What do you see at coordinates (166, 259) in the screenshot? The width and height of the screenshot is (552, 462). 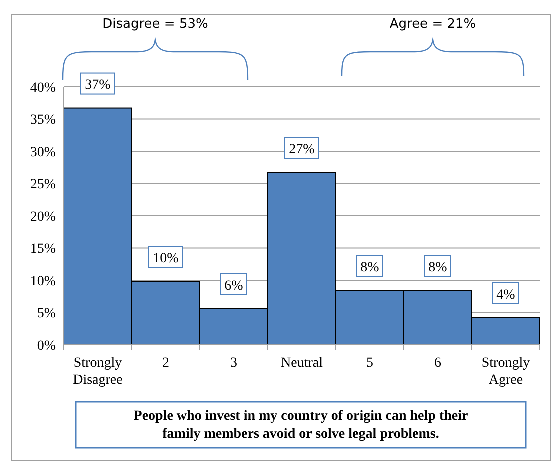 I see `data-label: 10%` at bounding box center [166, 259].